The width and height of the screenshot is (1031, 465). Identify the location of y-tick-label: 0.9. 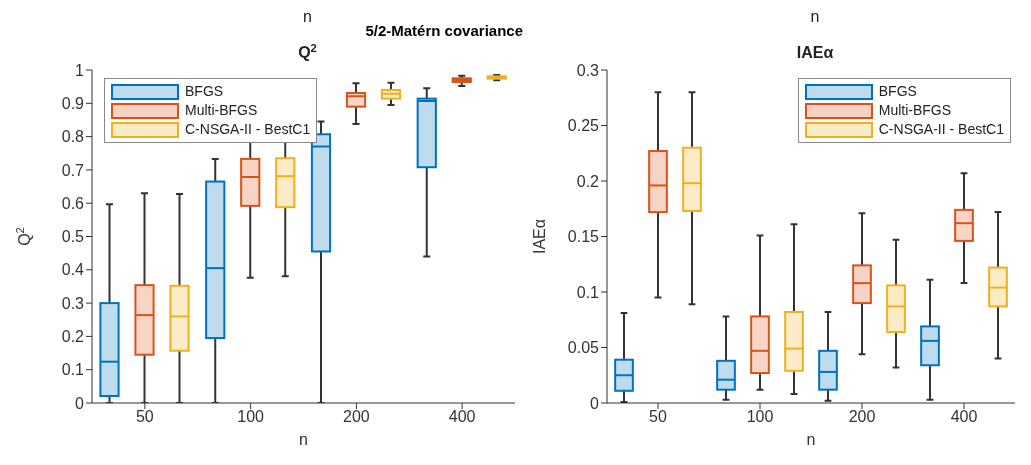
(73, 103).